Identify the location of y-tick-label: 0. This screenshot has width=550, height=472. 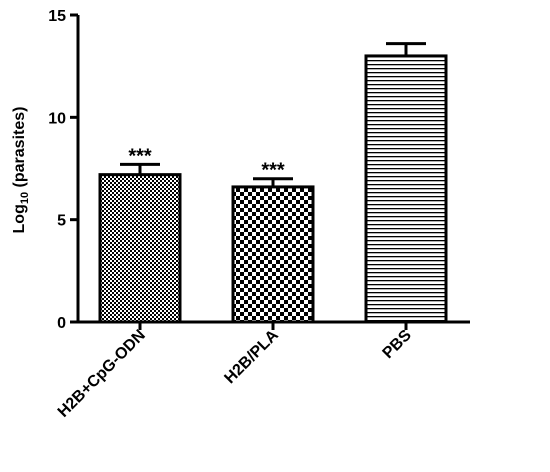
(61, 323).